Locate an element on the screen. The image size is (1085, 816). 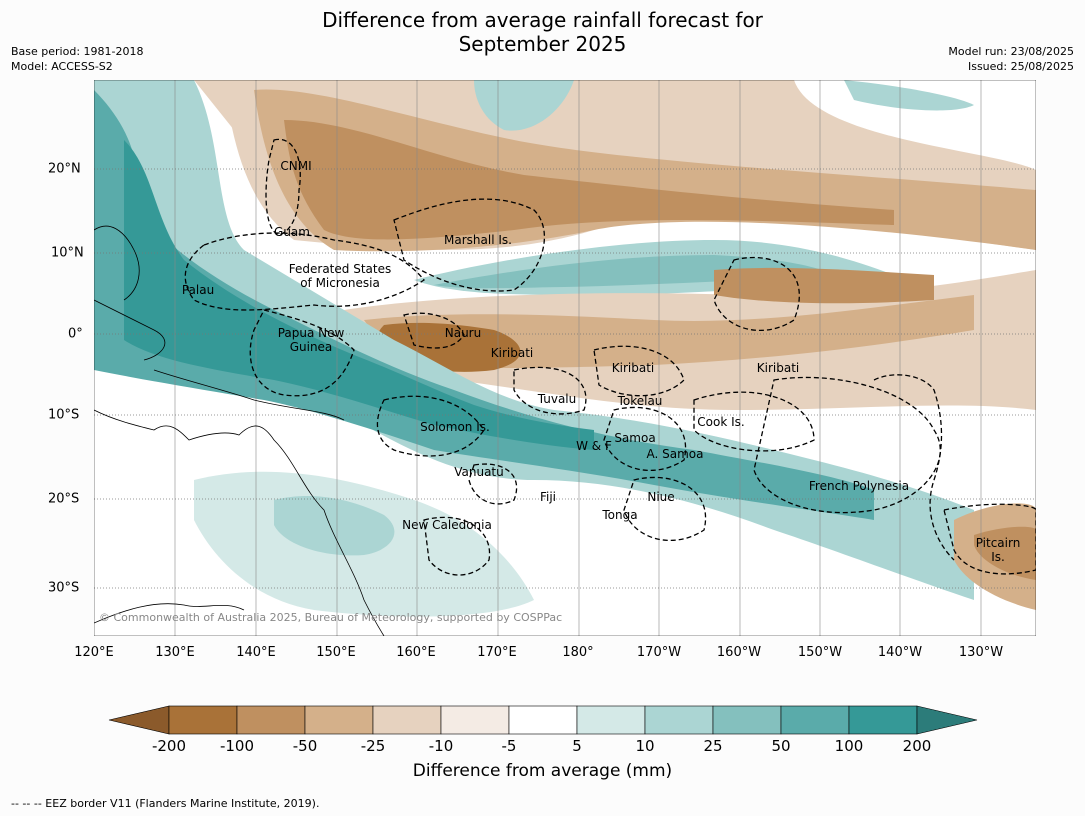
colorbar-tick-label: -10 is located at coordinates (441, 746).